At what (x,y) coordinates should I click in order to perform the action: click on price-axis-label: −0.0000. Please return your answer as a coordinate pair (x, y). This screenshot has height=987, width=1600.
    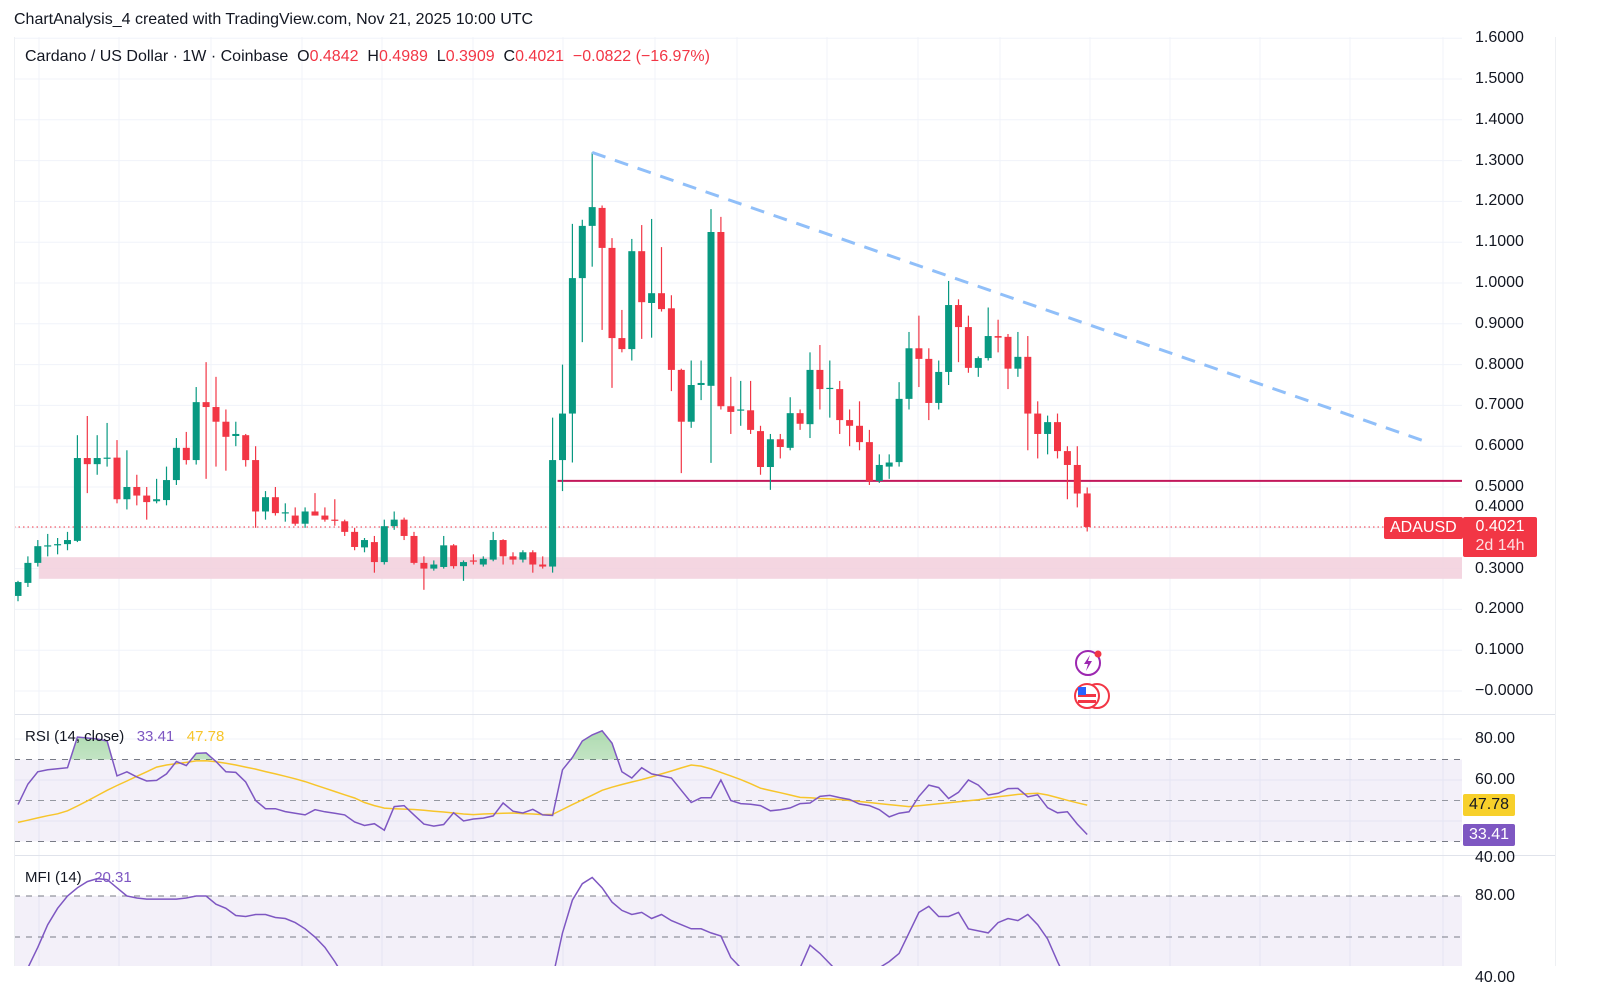
    Looking at the image, I should click on (1504, 690).